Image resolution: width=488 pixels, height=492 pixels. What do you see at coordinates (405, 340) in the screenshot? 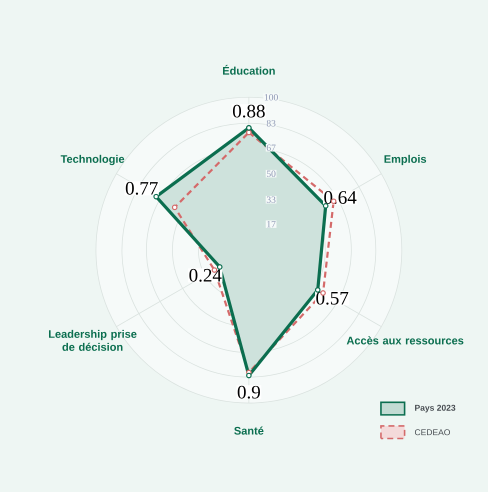
I see `spoke-label: Accès aux ressources` at bounding box center [405, 340].